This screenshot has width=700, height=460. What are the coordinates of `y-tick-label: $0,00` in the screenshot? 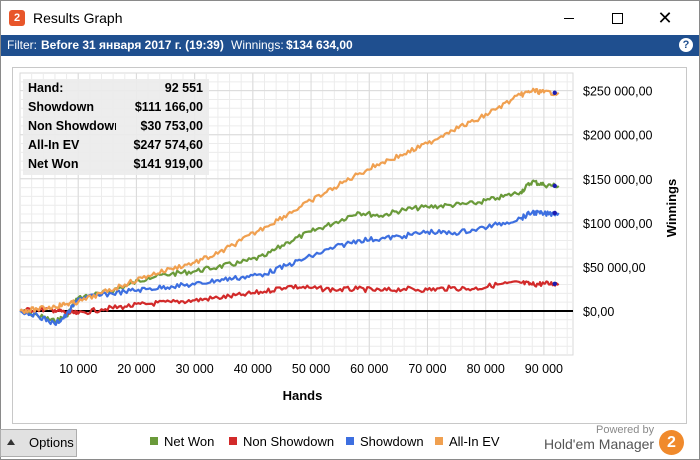 It's located at (598, 312).